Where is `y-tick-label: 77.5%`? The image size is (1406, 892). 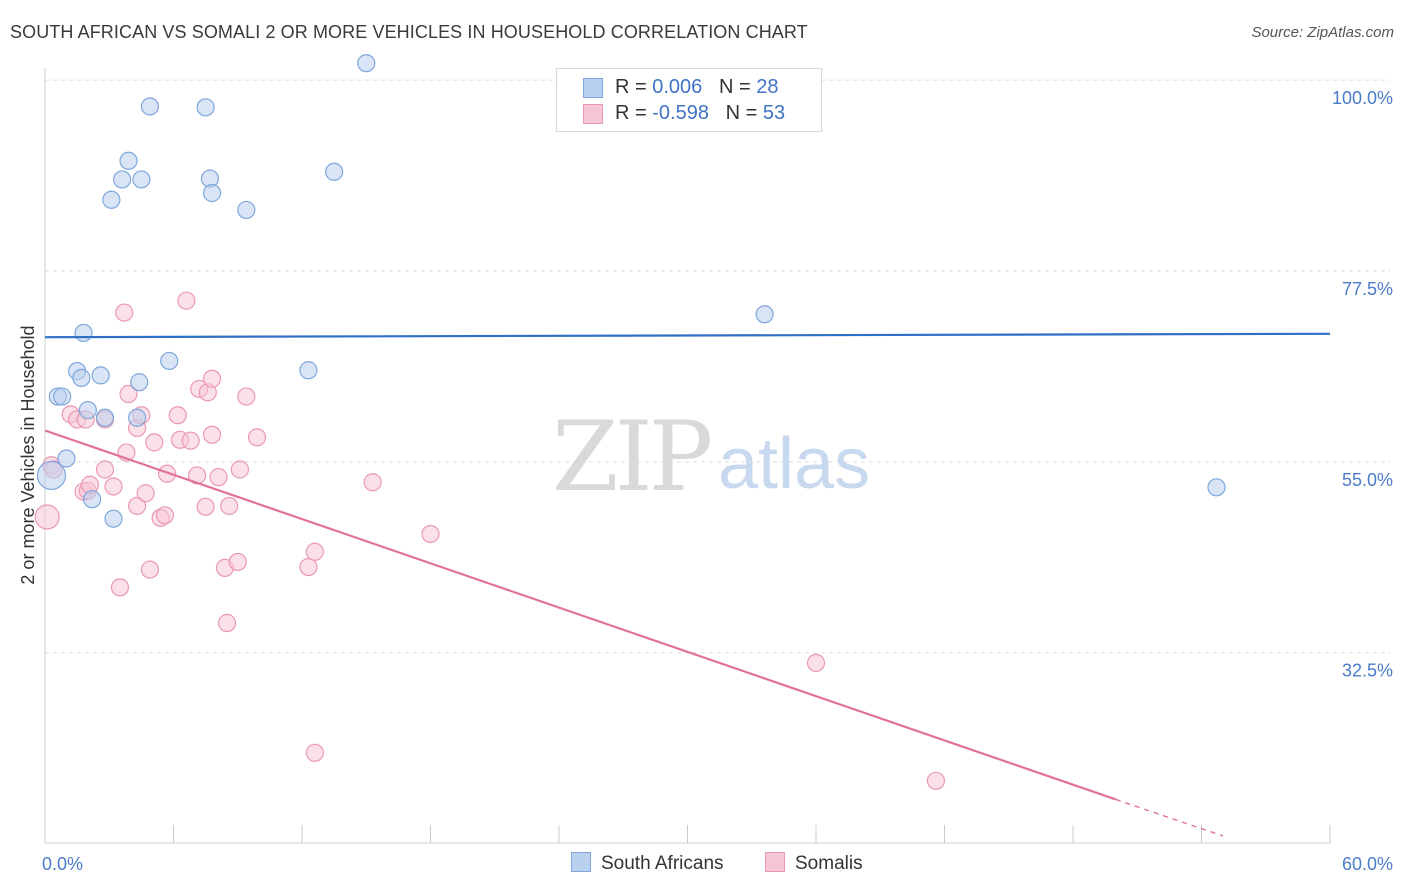 y-tick-label: 77.5% is located at coordinates (1367, 289).